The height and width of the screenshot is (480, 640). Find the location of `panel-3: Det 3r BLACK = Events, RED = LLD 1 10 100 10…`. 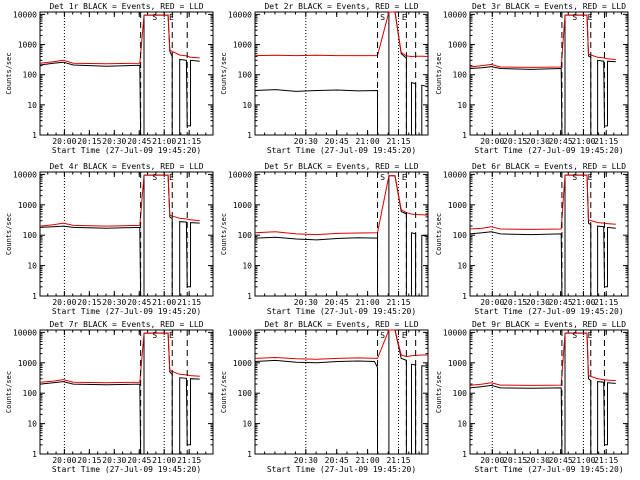

panel-3: Det 3r BLACK = Events, RED = LLD 1 10 100 10… is located at coordinates (532, 78).